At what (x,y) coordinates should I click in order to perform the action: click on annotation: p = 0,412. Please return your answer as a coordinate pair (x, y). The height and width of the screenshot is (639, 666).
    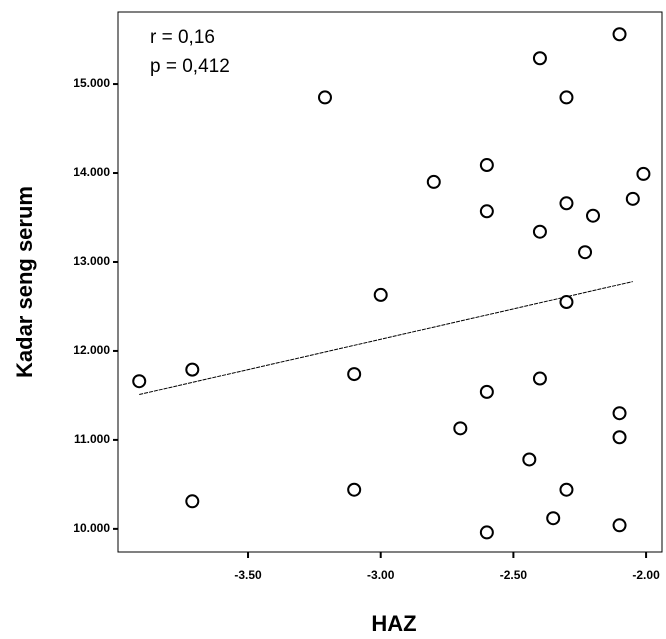
    Looking at the image, I should click on (190, 66).